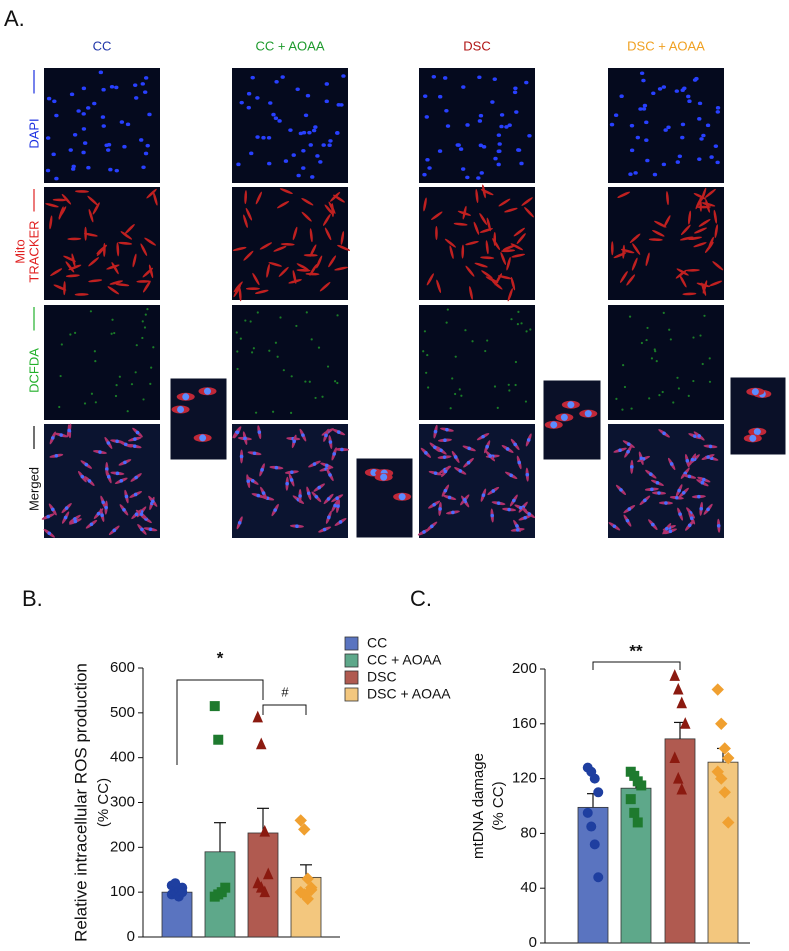 The height and width of the screenshot is (951, 789). What do you see at coordinates (666, 45) in the screenshot?
I see `column-header: DSC + AOAA` at bounding box center [666, 45].